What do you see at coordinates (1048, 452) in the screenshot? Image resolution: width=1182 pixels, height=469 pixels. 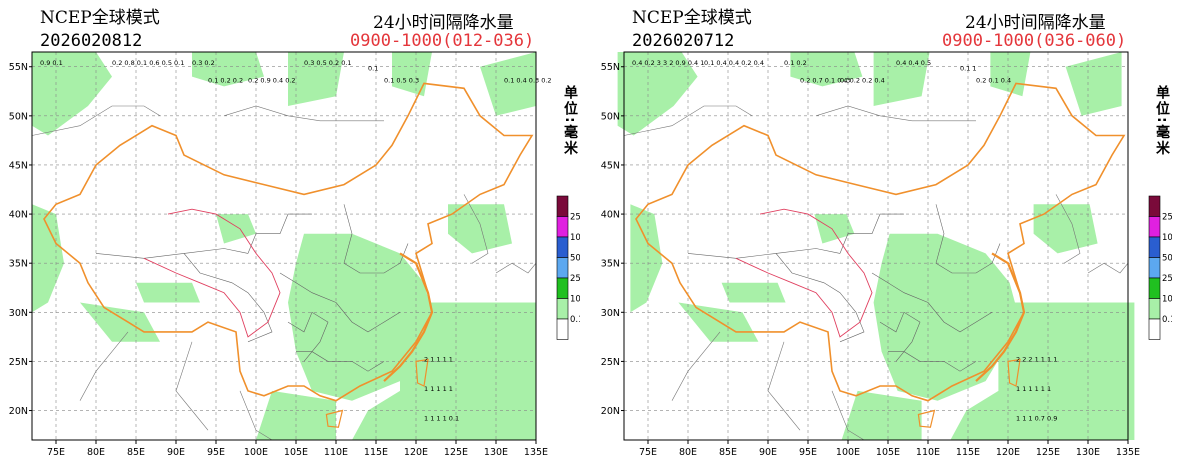 I see `x-tick-label: 125E` at bounding box center [1048, 452].